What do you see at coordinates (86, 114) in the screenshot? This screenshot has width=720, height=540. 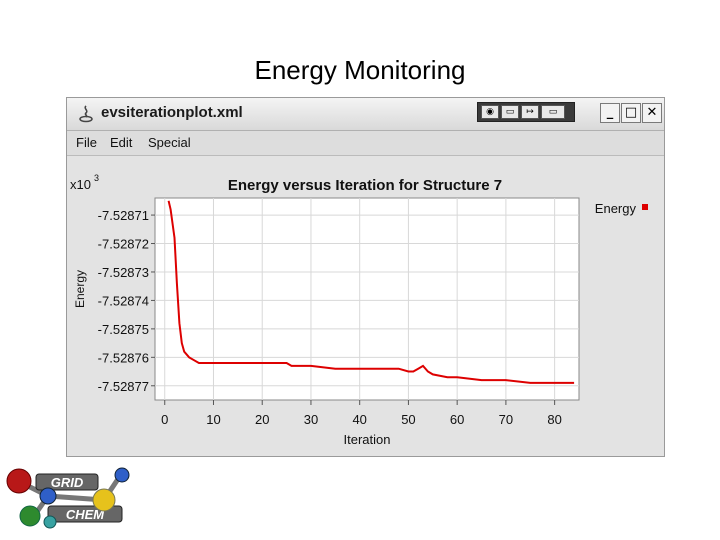 I see `java-app-icon` at bounding box center [86, 114].